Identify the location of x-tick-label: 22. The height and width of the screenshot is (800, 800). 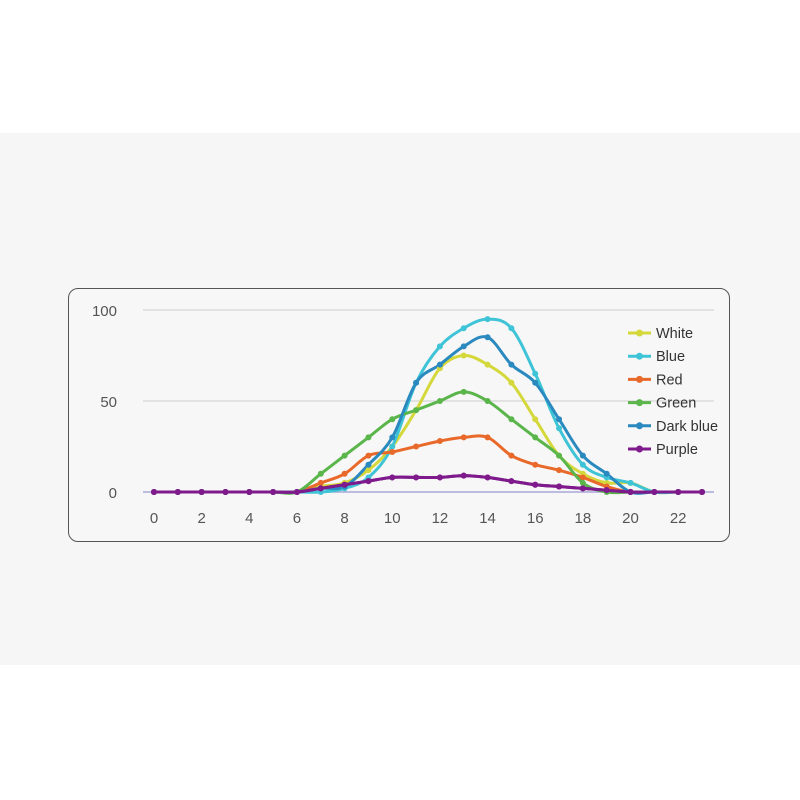
(678, 518).